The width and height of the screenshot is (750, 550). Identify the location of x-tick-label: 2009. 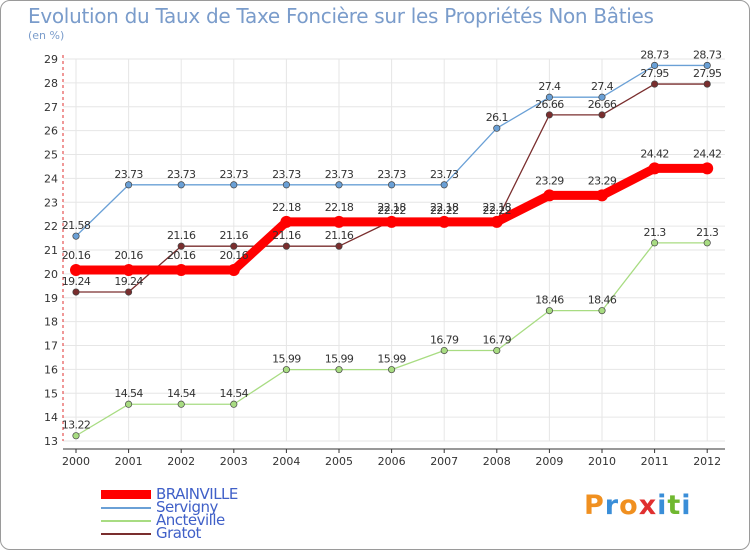
(549, 461).